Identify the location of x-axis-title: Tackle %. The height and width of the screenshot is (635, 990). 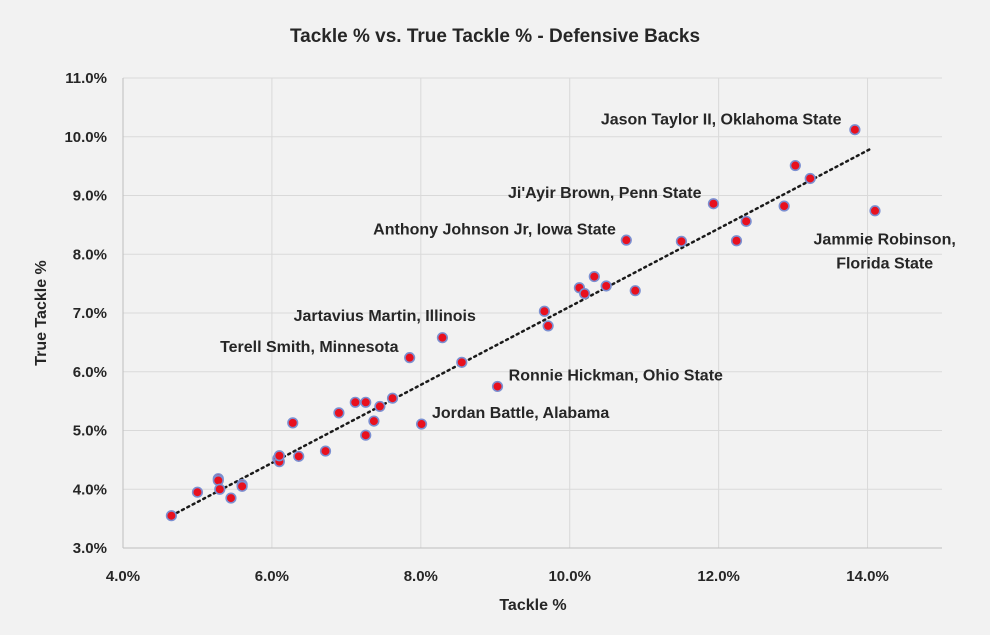
(532, 605).